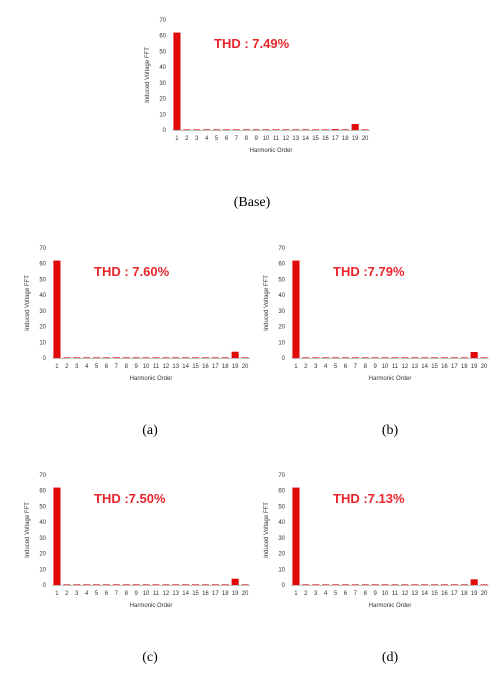 This screenshot has width=503, height=678. Describe the element at coordinates (205, 367) in the screenshot. I see `a-x-tick-label: 16` at that location.